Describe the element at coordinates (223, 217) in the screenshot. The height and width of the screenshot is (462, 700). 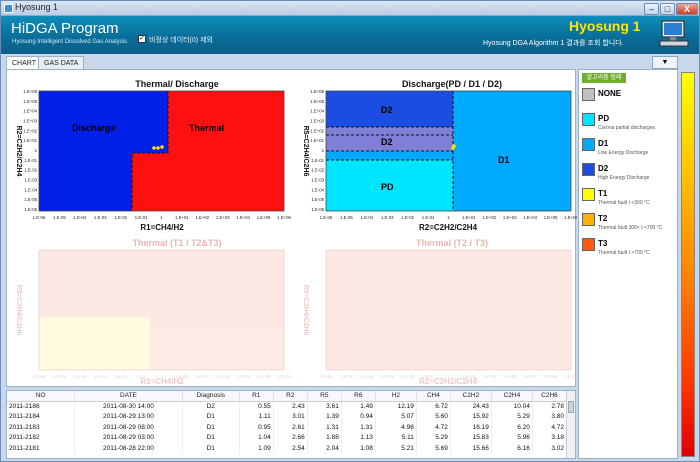
I see `x-tick-label: 1.E+03` at that location.